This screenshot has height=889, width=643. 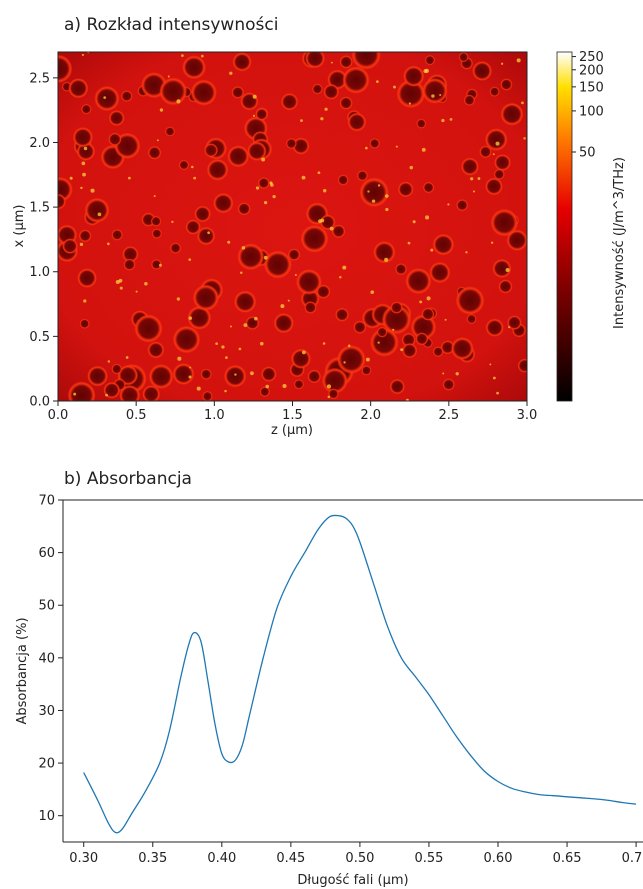 I want to click on line-y-tick-label: 40, so click(x=46, y=658).